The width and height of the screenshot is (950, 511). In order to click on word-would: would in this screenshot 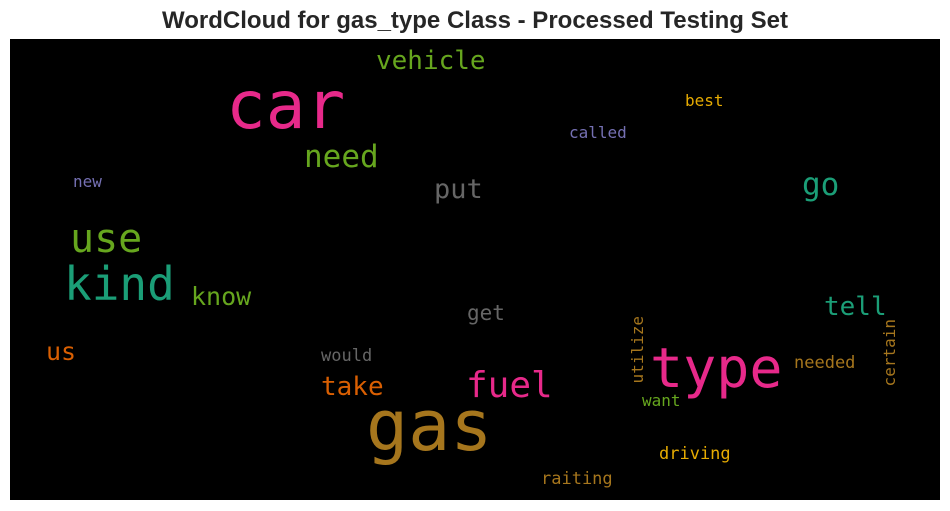, I will do `click(347, 356)`.